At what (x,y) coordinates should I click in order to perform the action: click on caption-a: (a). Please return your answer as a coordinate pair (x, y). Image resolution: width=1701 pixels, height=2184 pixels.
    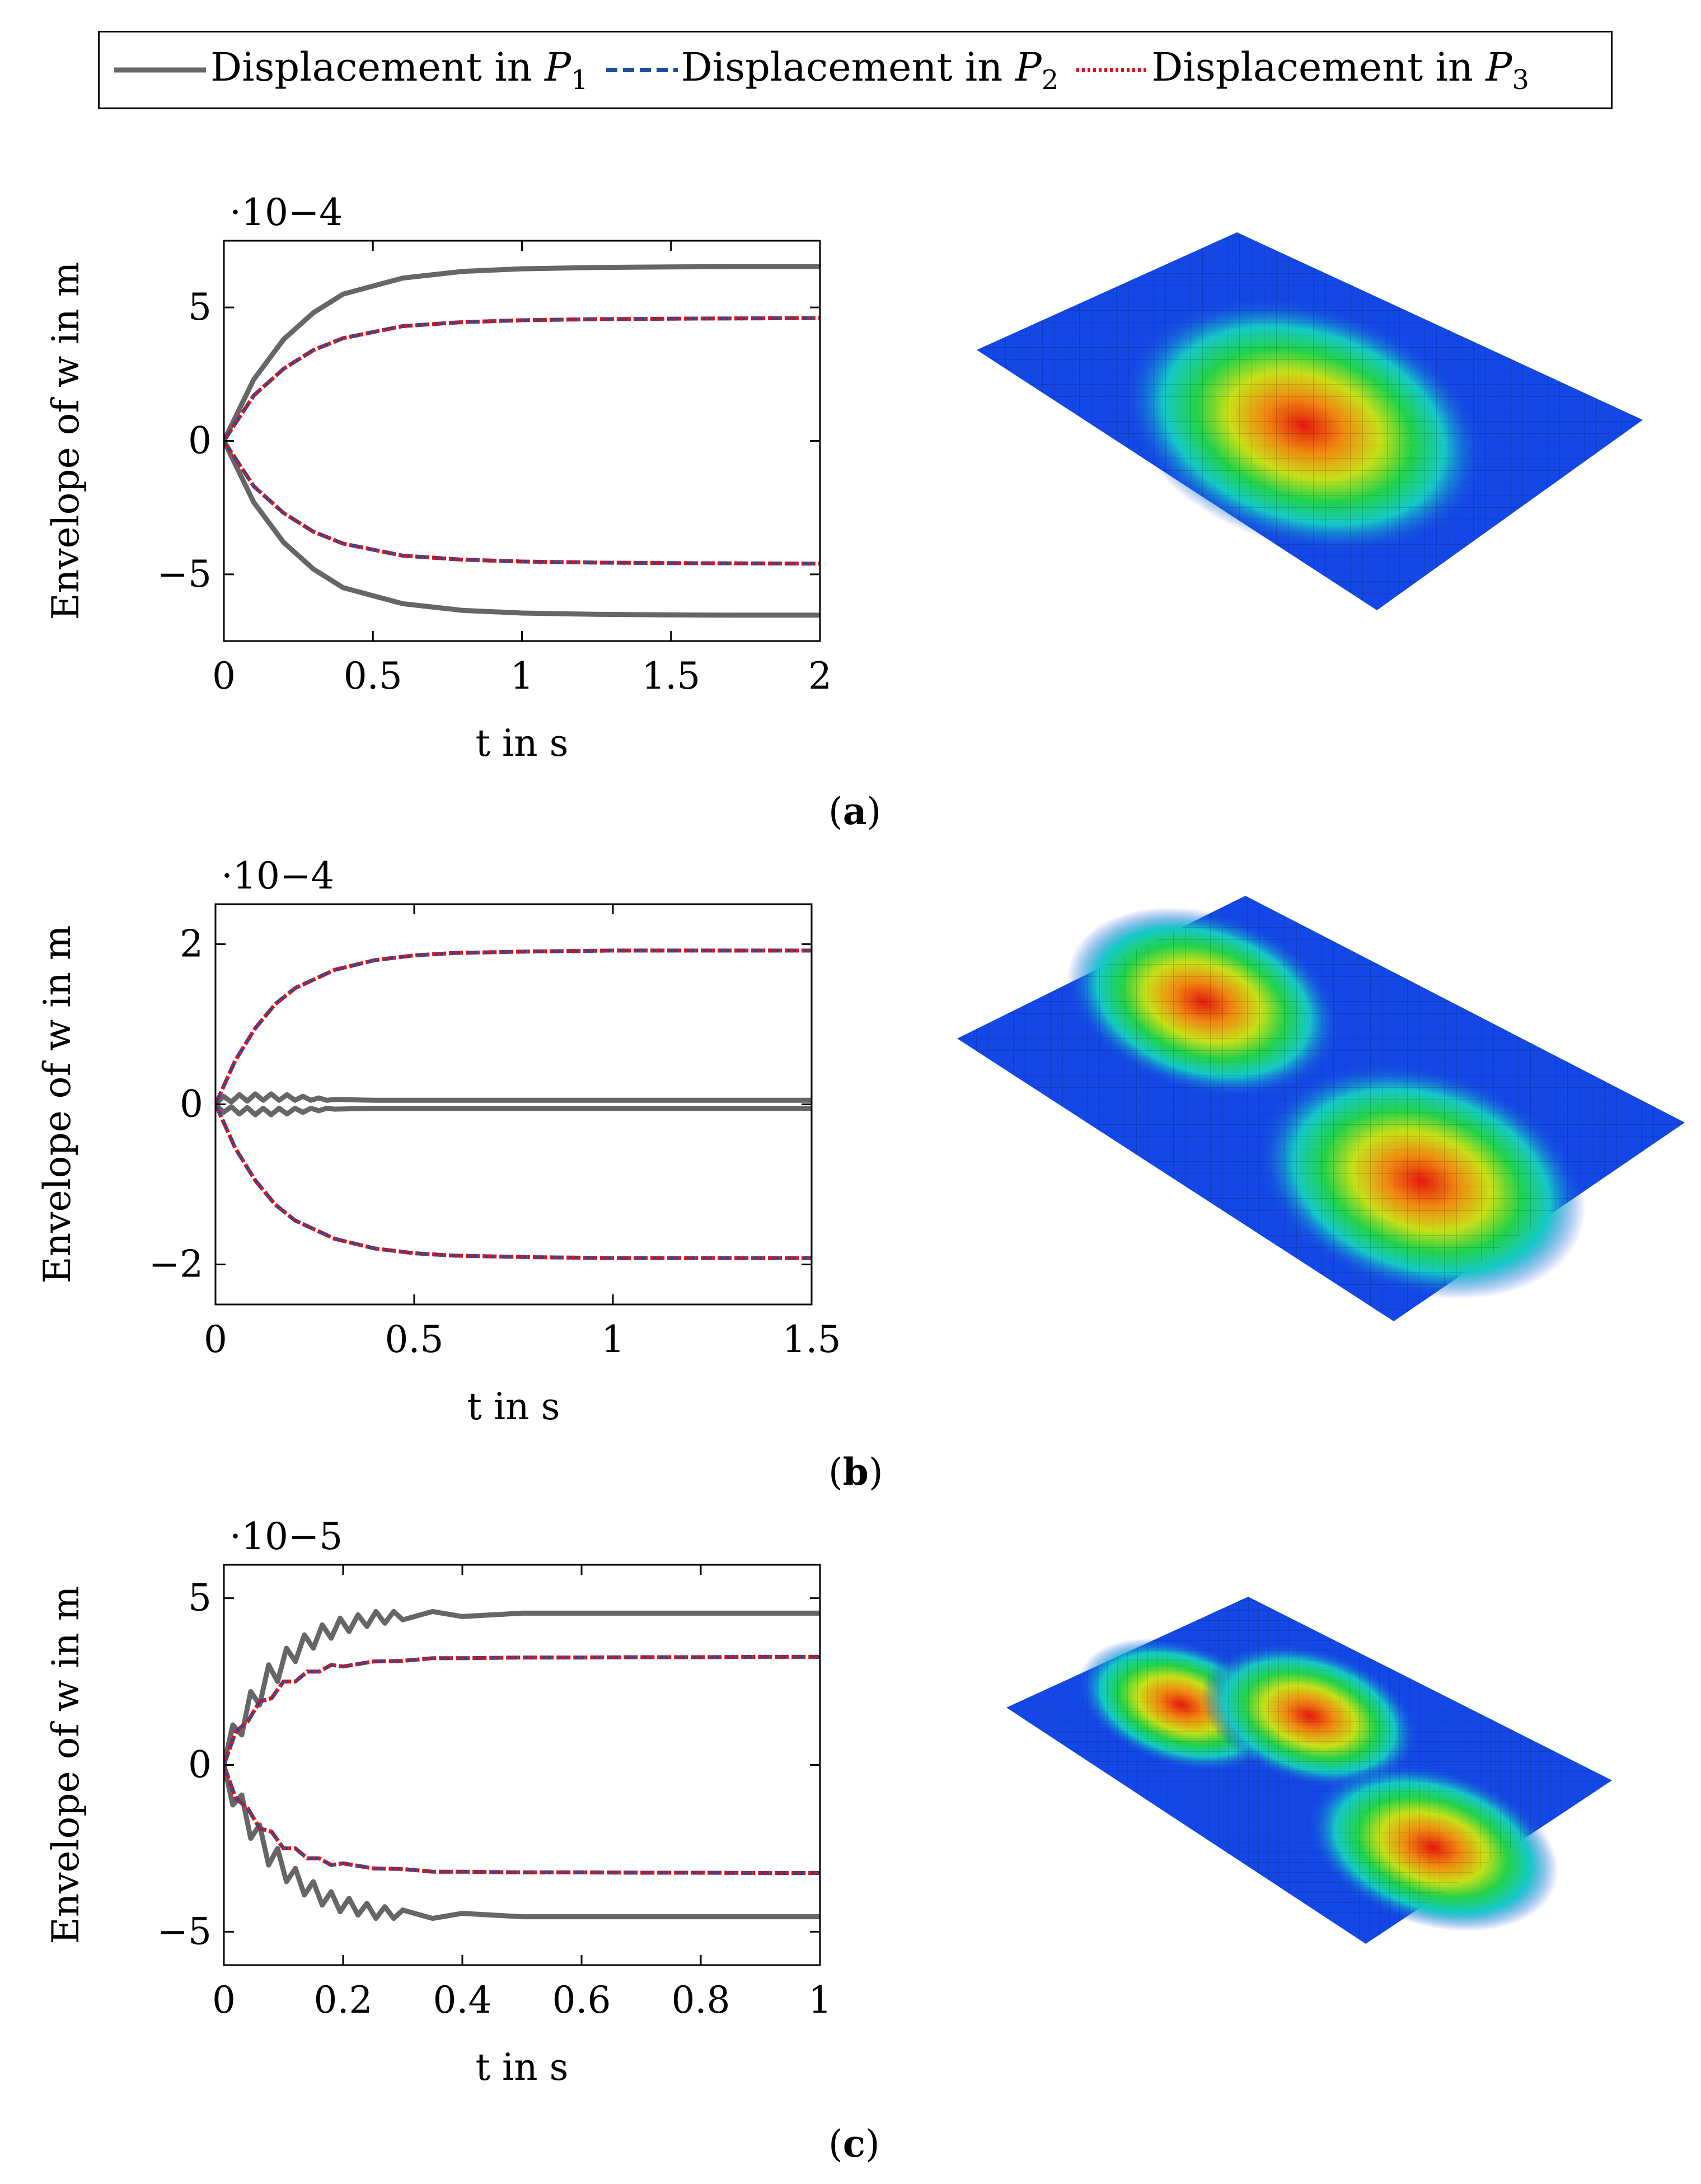
    Looking at the image, I should click on (855, 811).